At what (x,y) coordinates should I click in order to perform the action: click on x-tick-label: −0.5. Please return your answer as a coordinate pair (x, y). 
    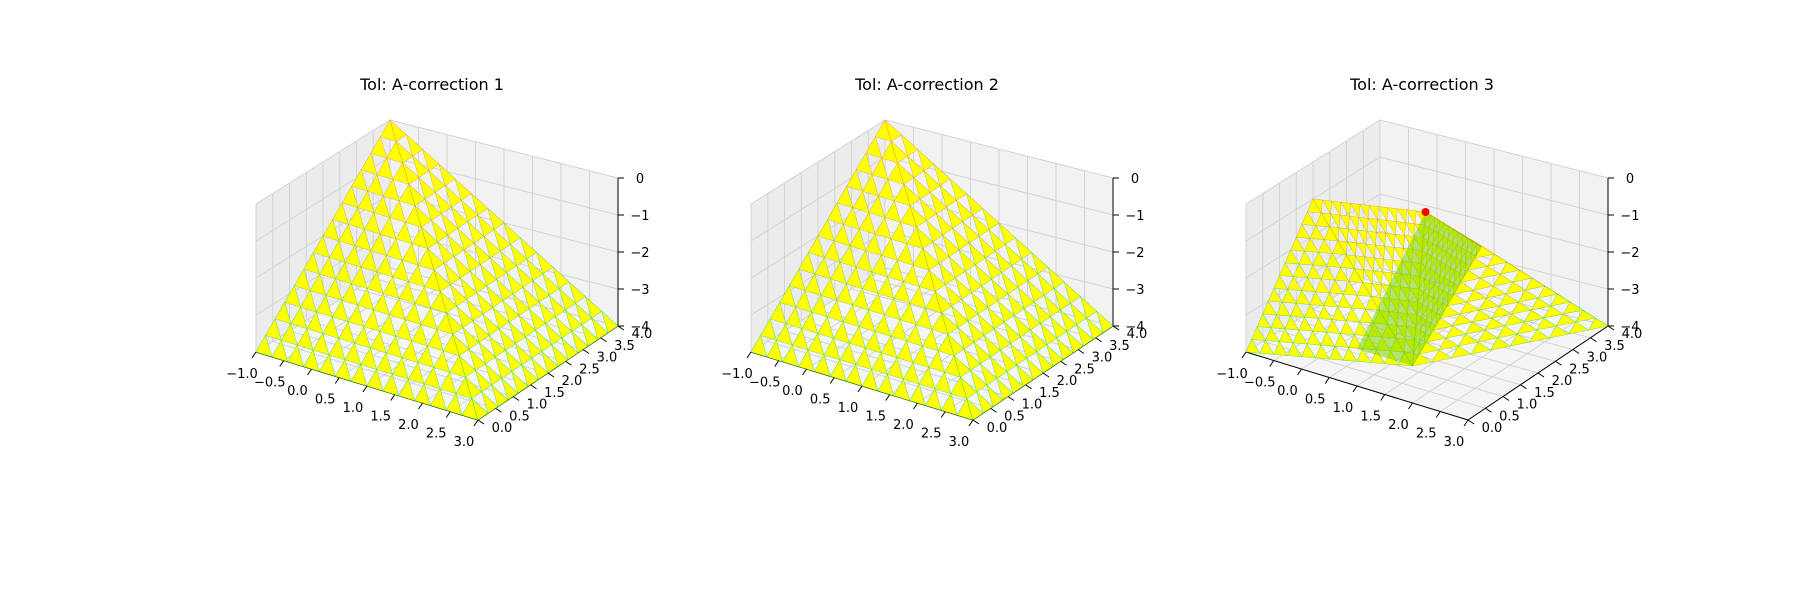
    Looking at the image, I should click on (765, 383).